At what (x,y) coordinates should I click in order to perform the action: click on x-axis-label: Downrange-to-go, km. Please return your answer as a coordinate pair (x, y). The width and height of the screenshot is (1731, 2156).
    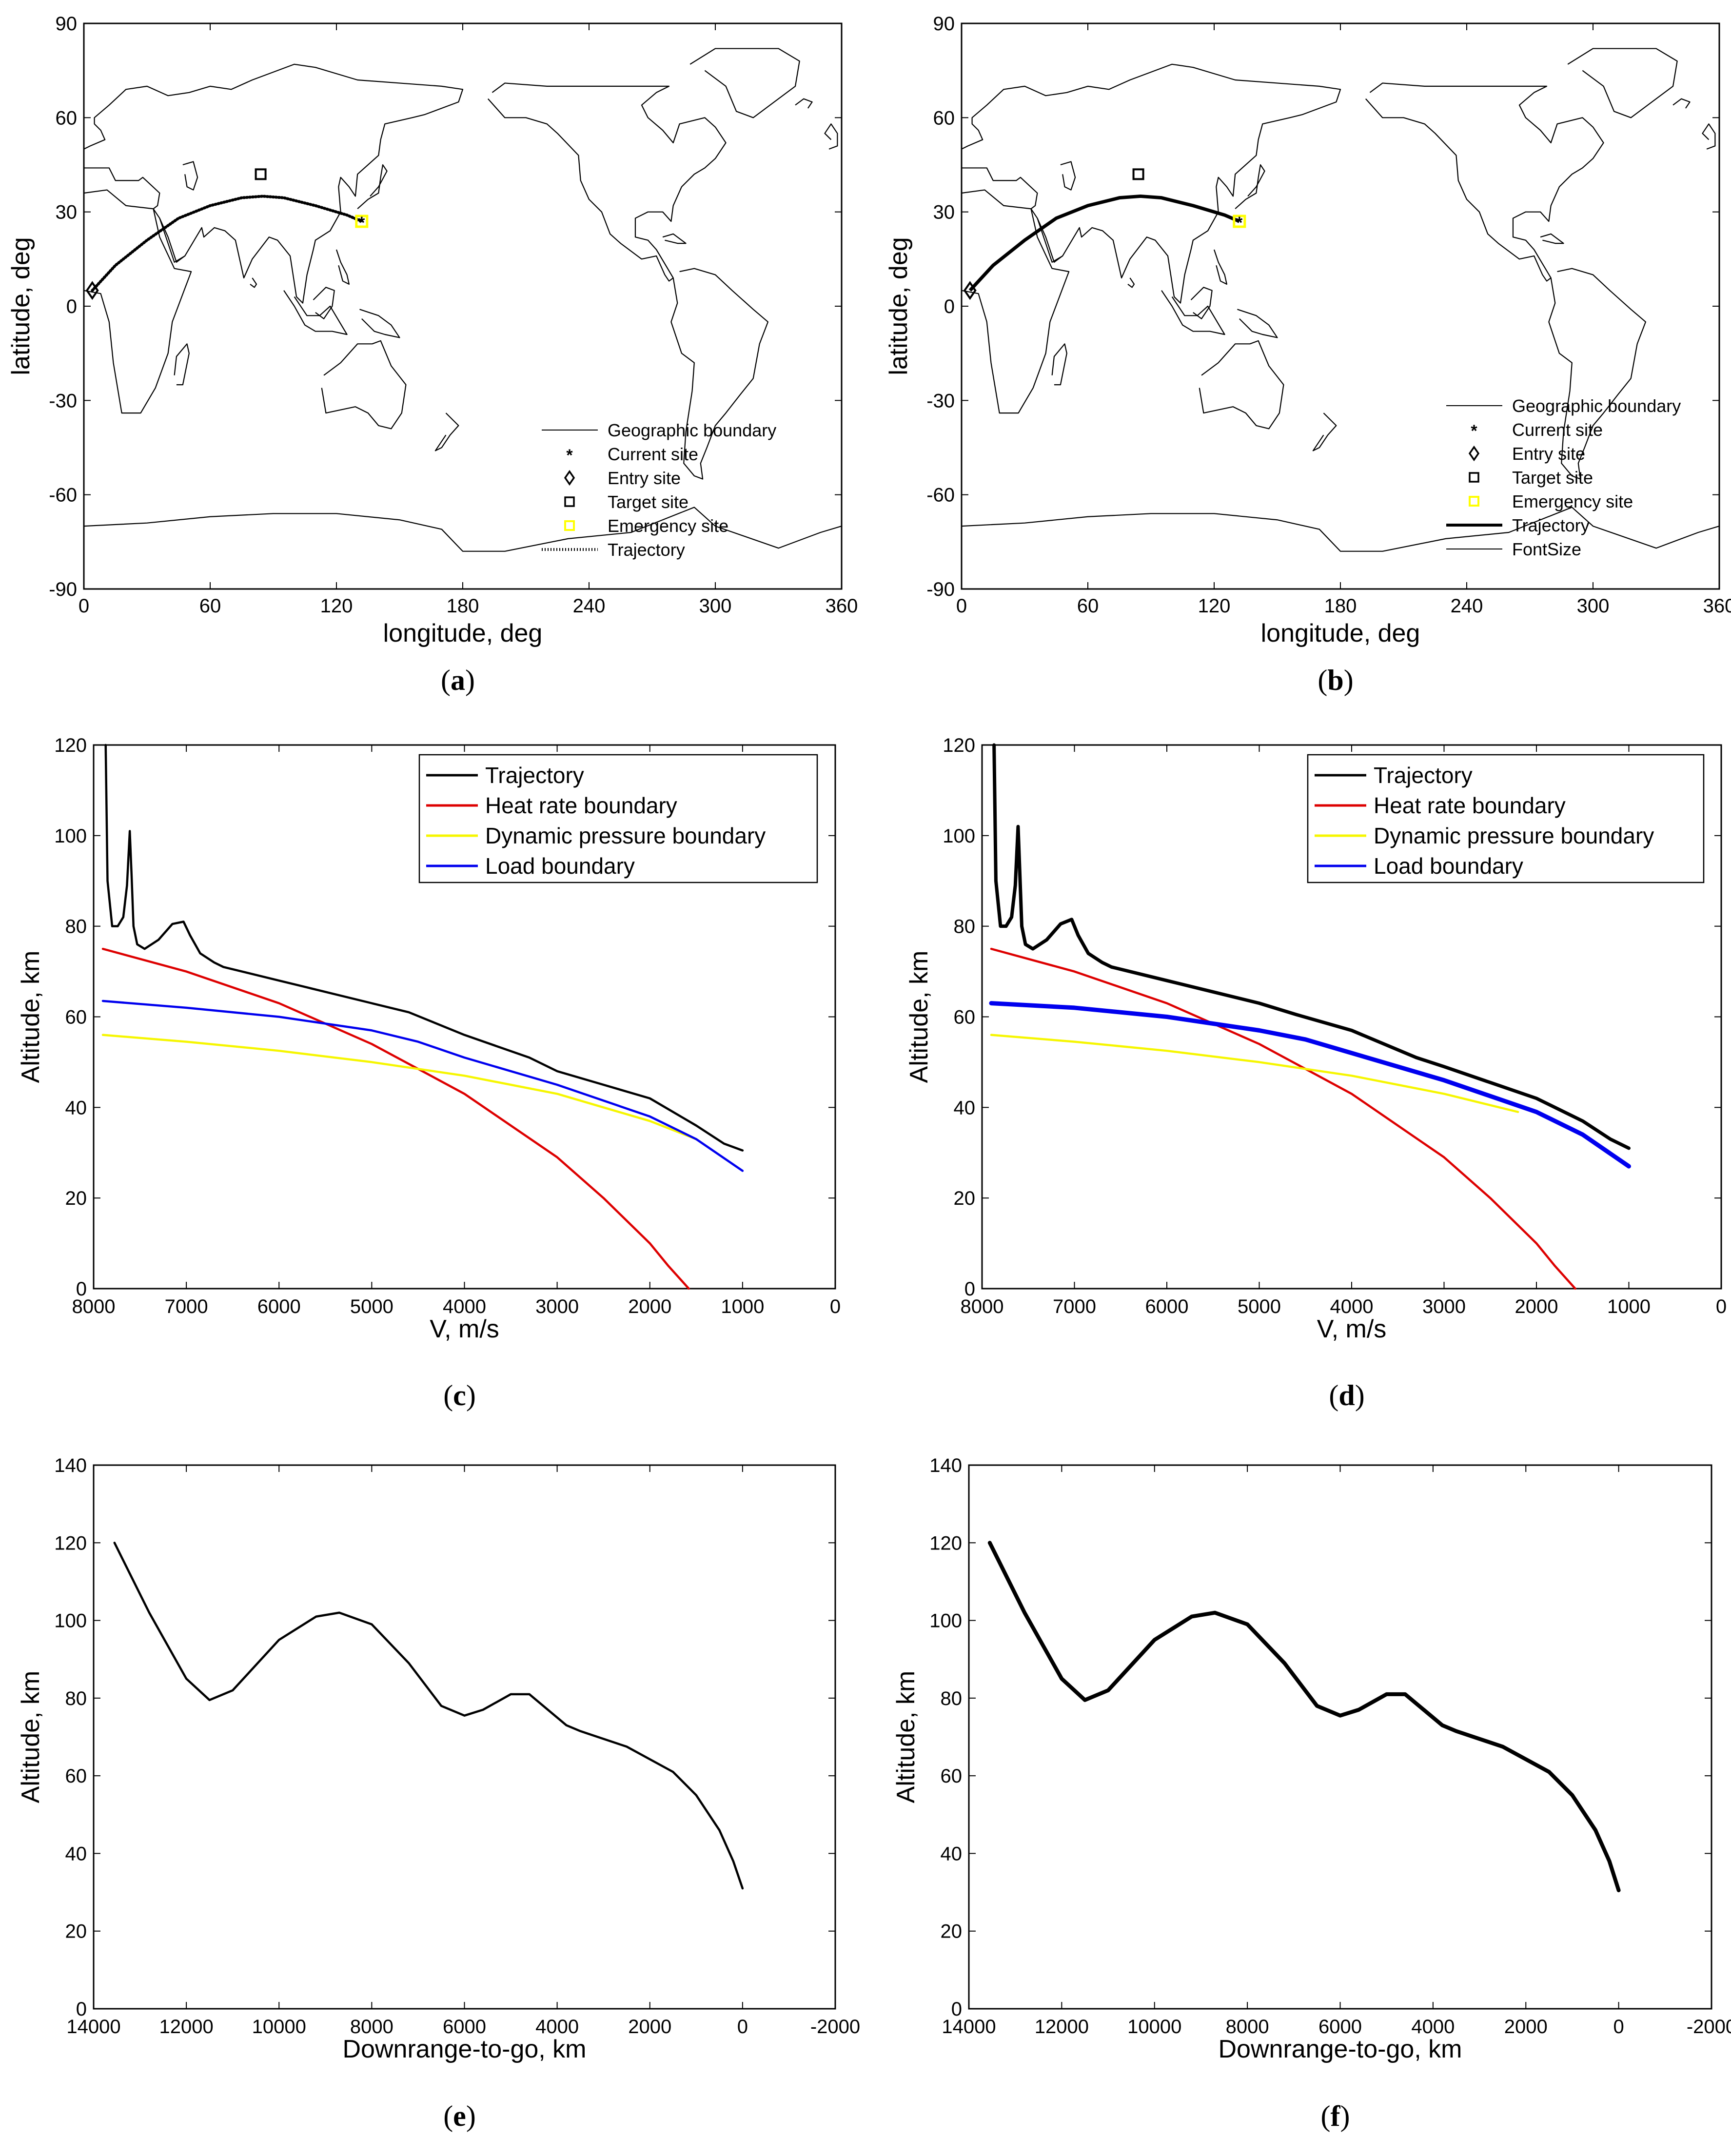
    Looking at the image, I should click on (465, 2049).